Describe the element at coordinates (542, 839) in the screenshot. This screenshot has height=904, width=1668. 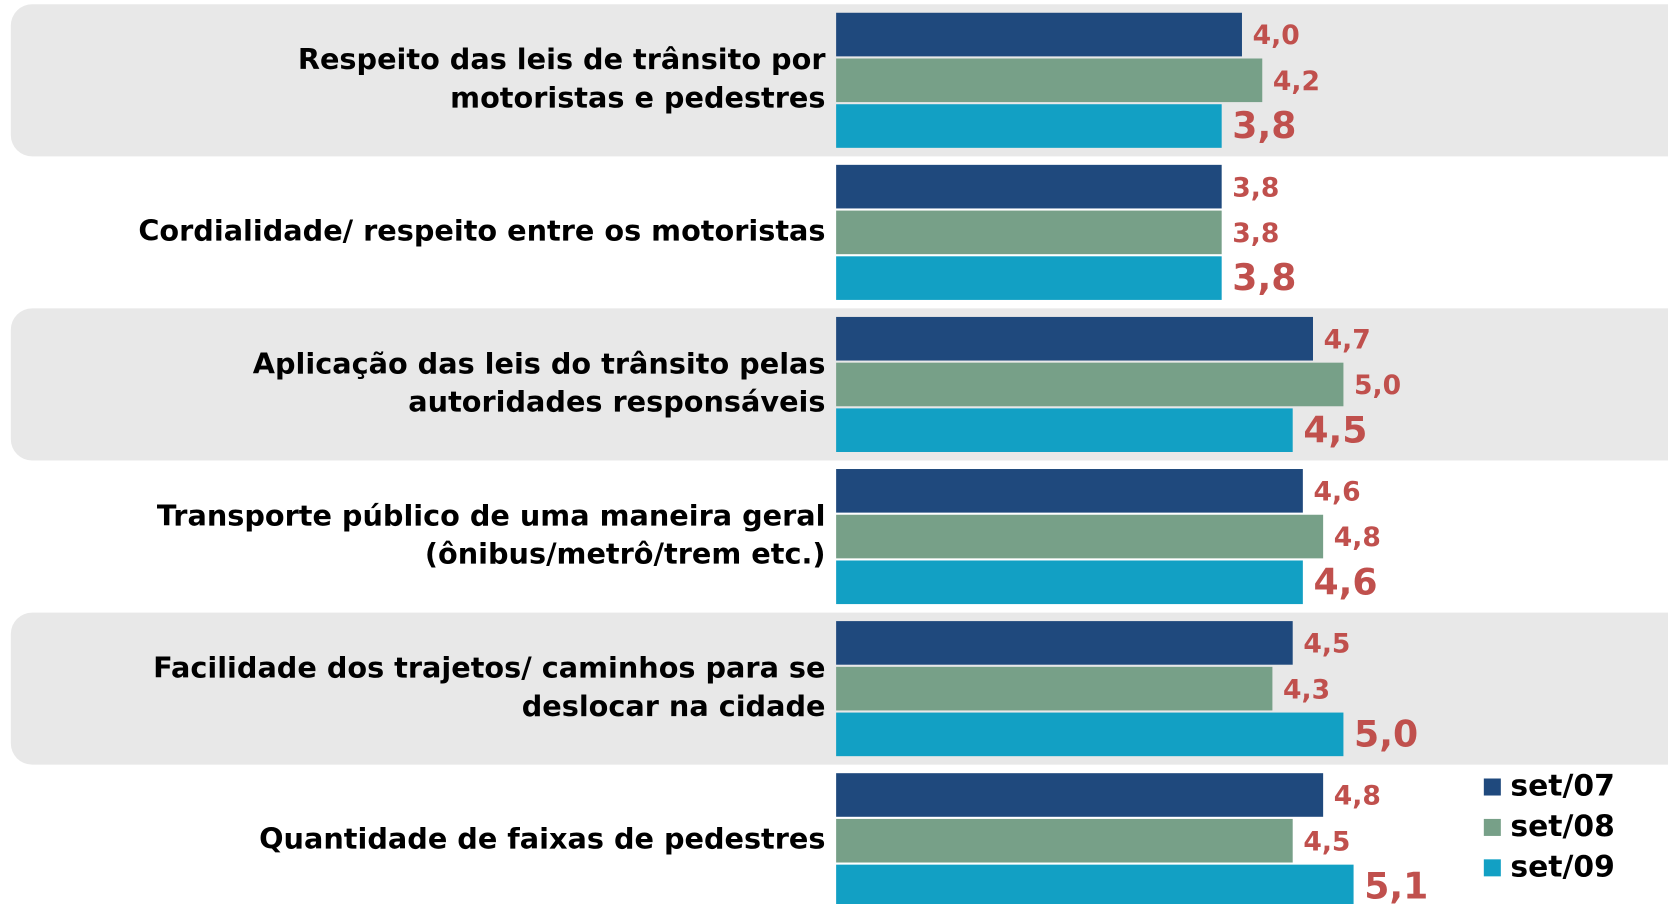
I see `category-label: Quantidade de faixas de pedestres` at that location.